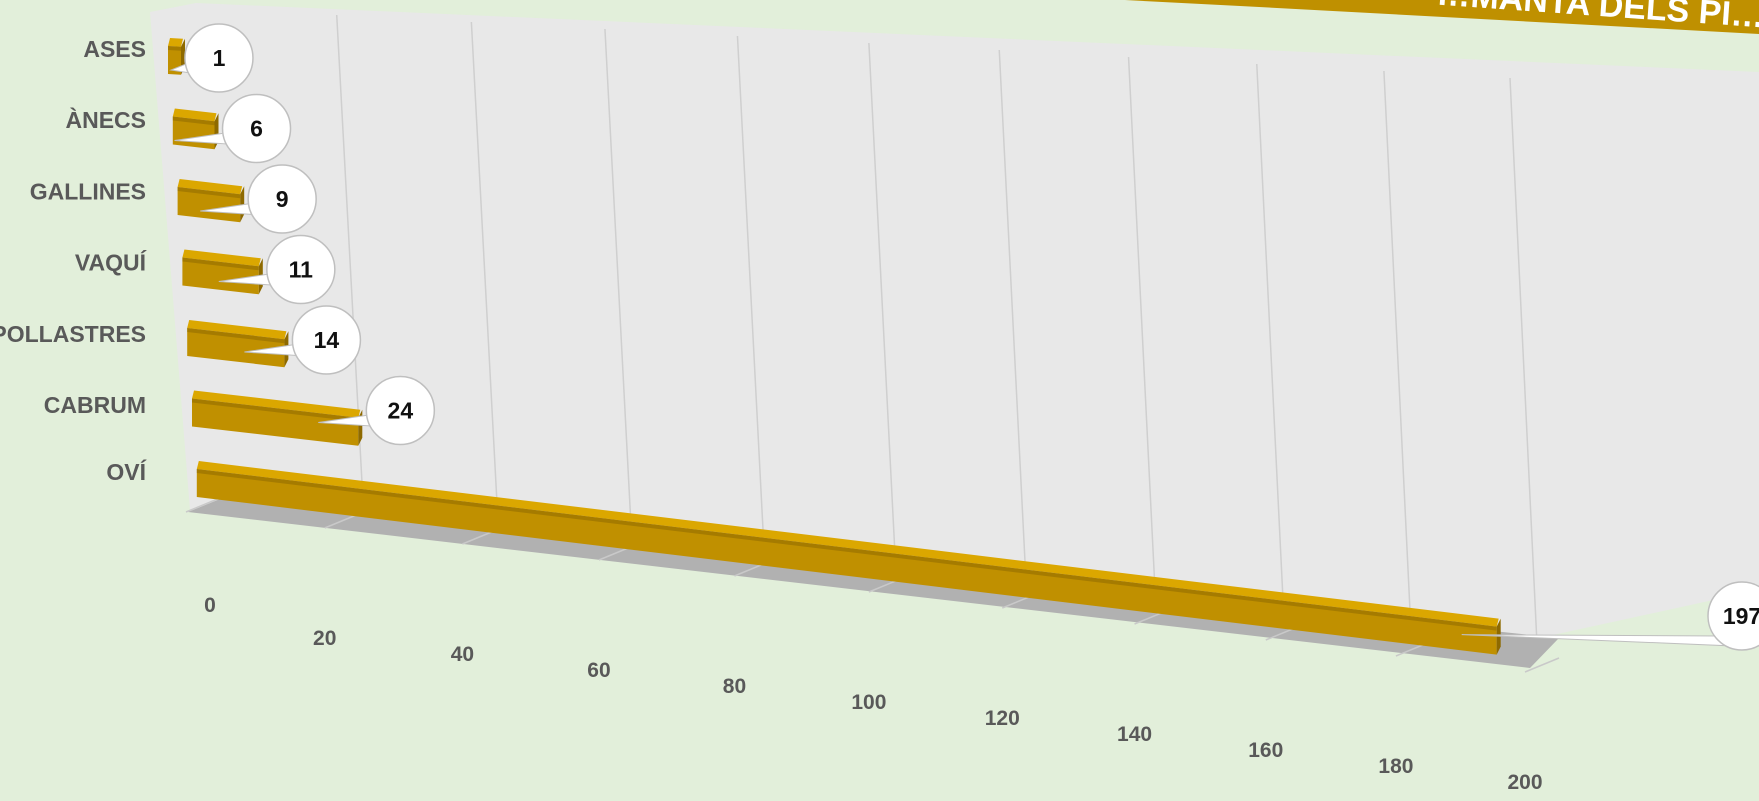 Image resolution: width=1759 pixels, height=801 pixels. I want to click on x-tick-label: 60, so click(598, 670).